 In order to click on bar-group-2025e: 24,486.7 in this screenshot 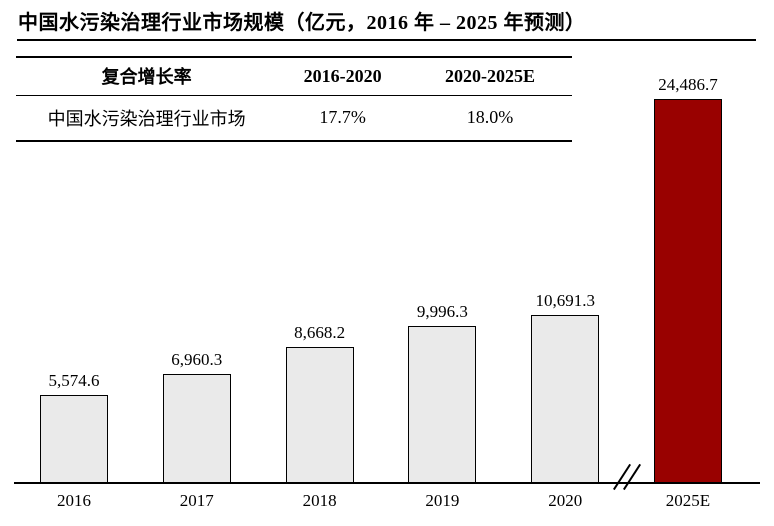, I will do `click(687, 279)`.